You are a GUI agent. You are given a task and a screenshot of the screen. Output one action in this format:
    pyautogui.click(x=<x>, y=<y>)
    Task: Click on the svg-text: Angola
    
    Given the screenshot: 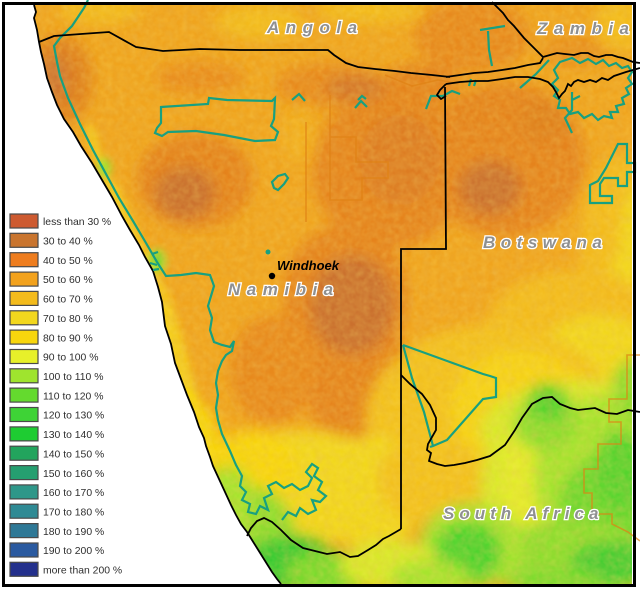 What is the action you would take?
    pyautogui.click(x=315, y=27)
    